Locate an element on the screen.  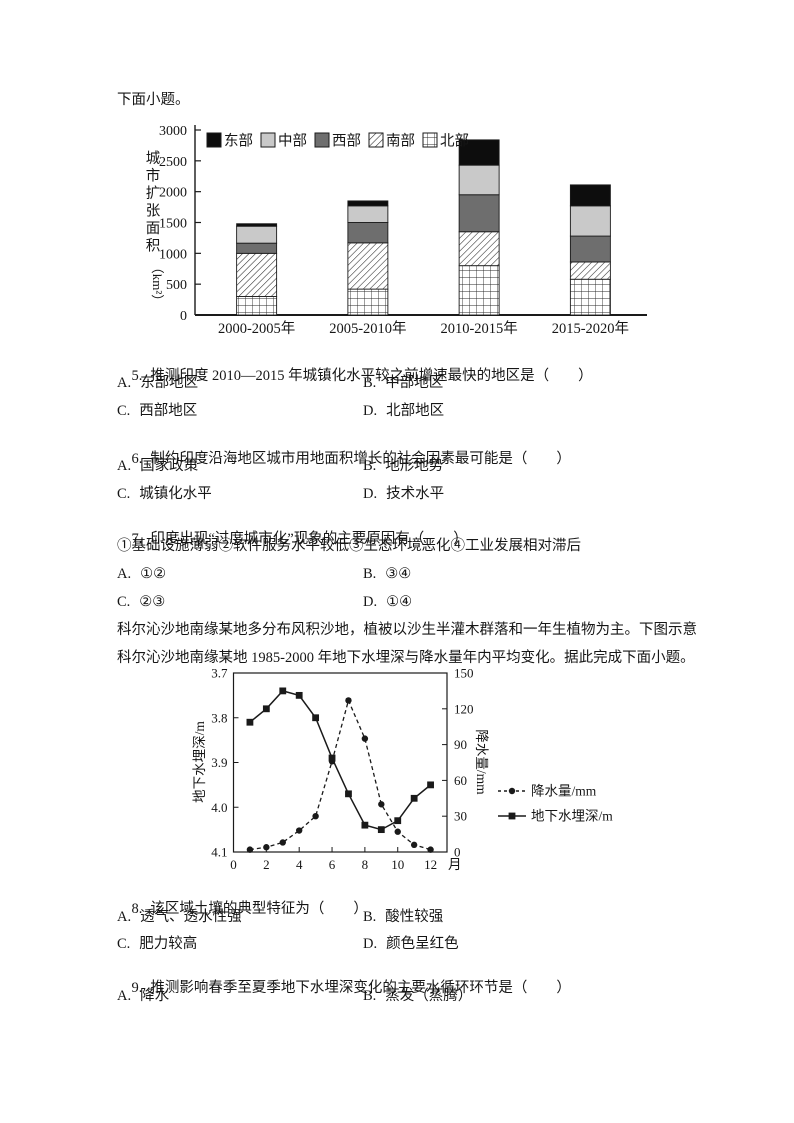
option-b: B. 蒸发（蒸腾） is located at coordinates (486, 996).